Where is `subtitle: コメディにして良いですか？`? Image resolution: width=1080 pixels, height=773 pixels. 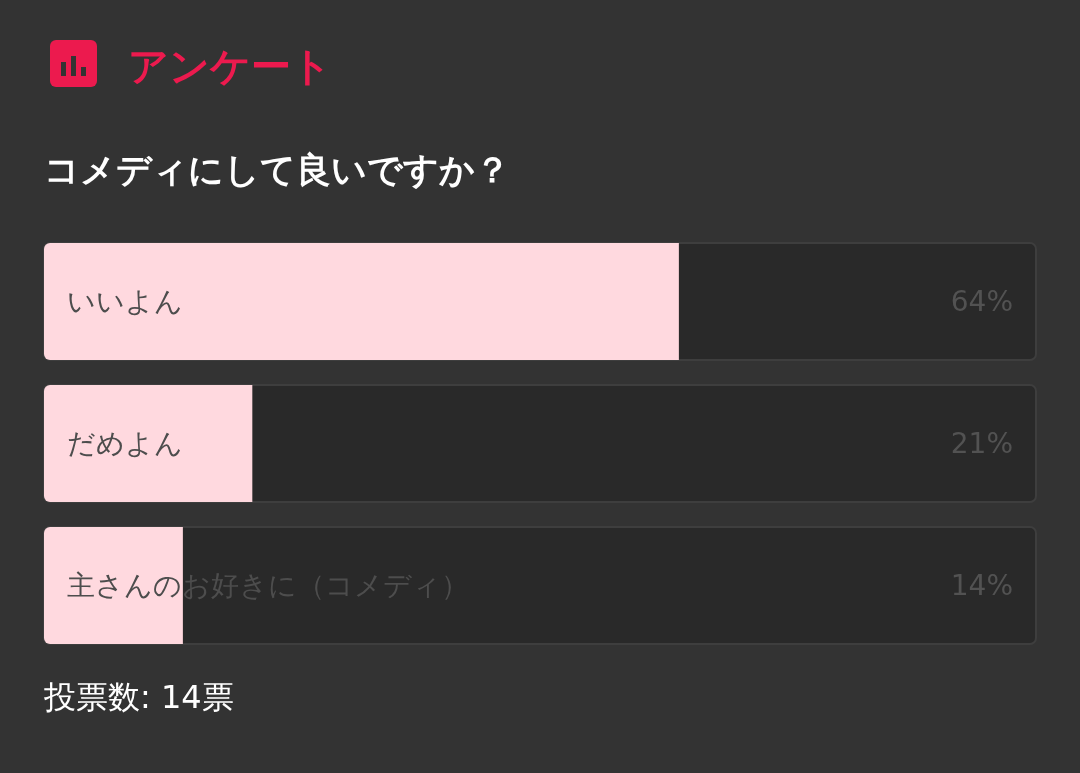
subtitle: コメディにして良いですか？ is located at coordinates (277, 170).